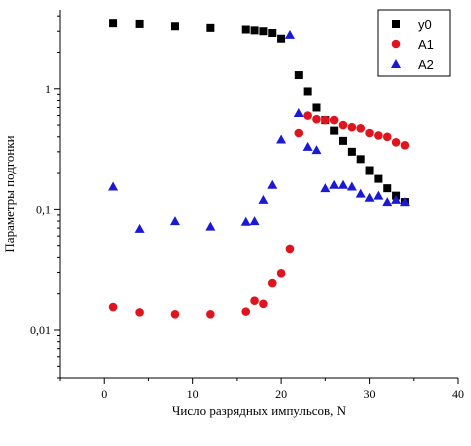 This screenshot has width=471, height=446. Describe the element at coordinates (9, 193) in the screenshot. I see `y-axis-title: Параметры подгонки` at that location.